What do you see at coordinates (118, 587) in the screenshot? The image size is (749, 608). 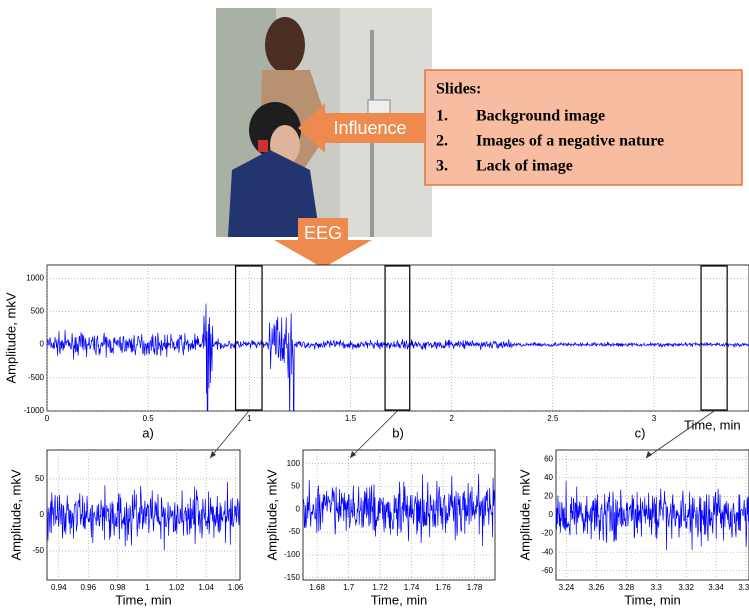 I see `x-tick-label: 0.98` at bounding box center [118, 587].